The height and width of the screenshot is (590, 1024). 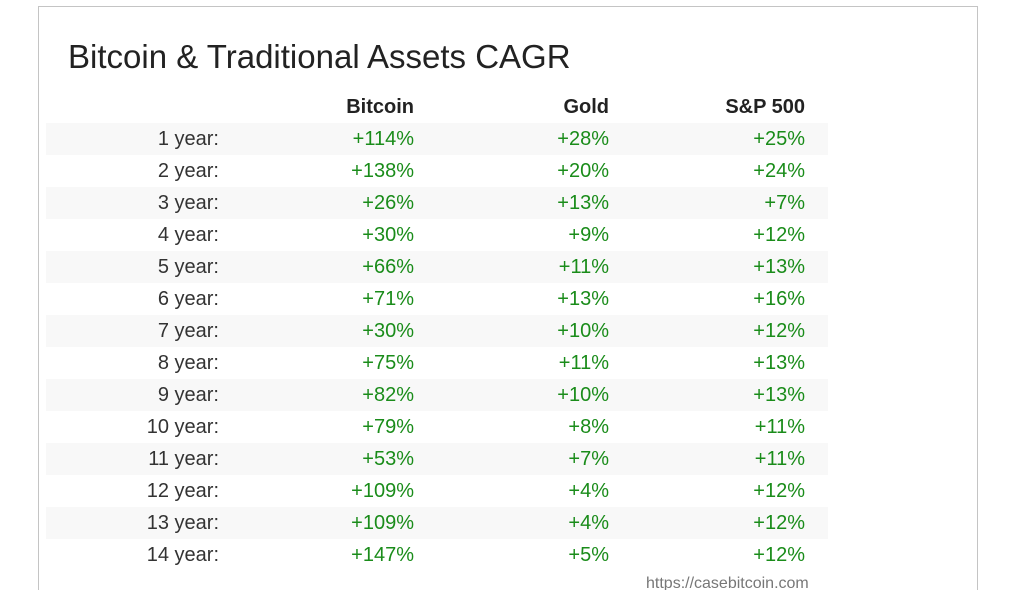 What do you see at coordinates (388, 202) in the screenshot?
I see `bitcoin-cagr: +26%` at bounding box center [388, 202].